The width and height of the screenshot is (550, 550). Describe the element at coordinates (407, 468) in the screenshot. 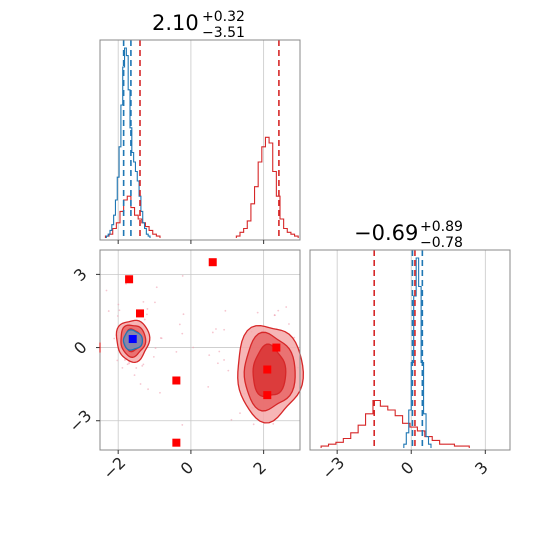

I see `bottom-right-xtick-label-1: 0` at that location.